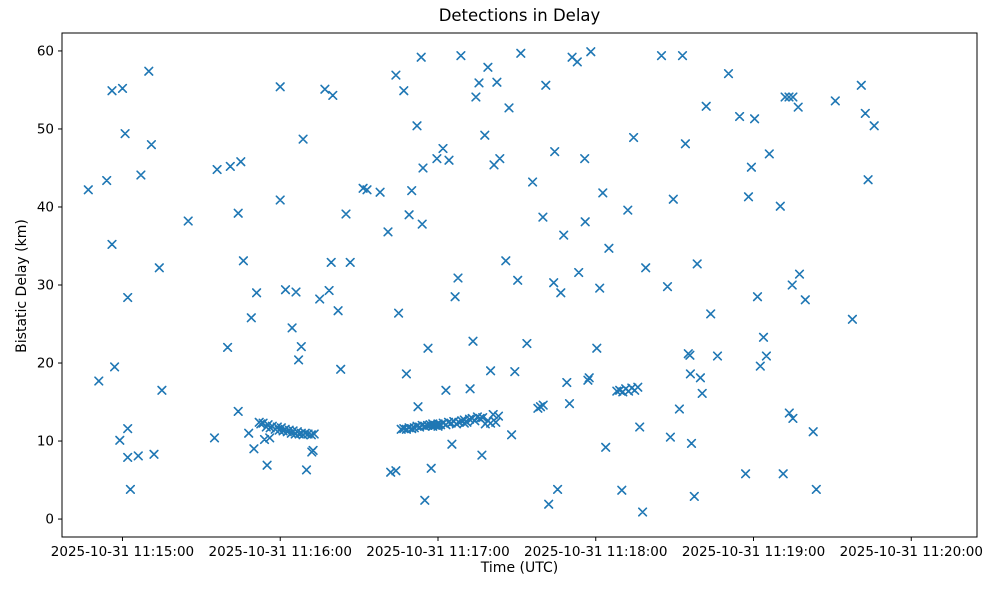 The image size is (987, 590). What do you see at coordinates (49, 520) in the screenshot?
I see `y-tick-label: 0` at bounding box center [49, 520].